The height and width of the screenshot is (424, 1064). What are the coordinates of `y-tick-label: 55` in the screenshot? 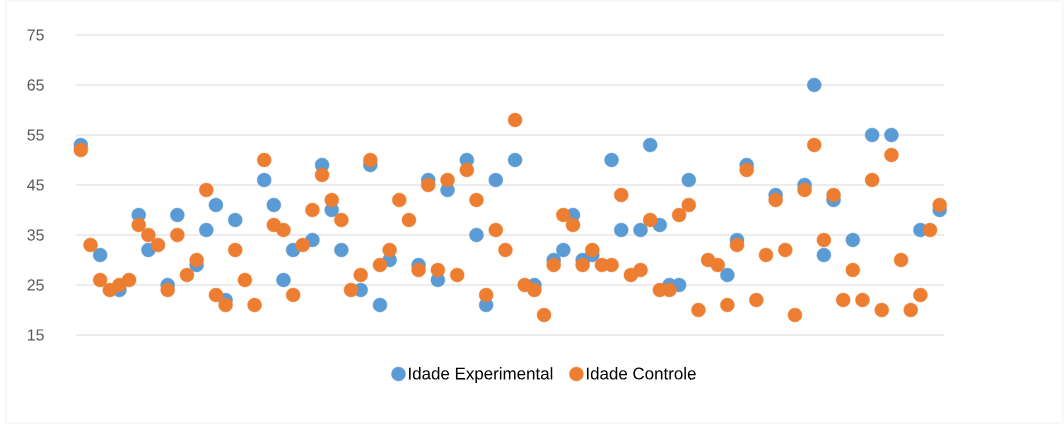 It's located at (35, 135).